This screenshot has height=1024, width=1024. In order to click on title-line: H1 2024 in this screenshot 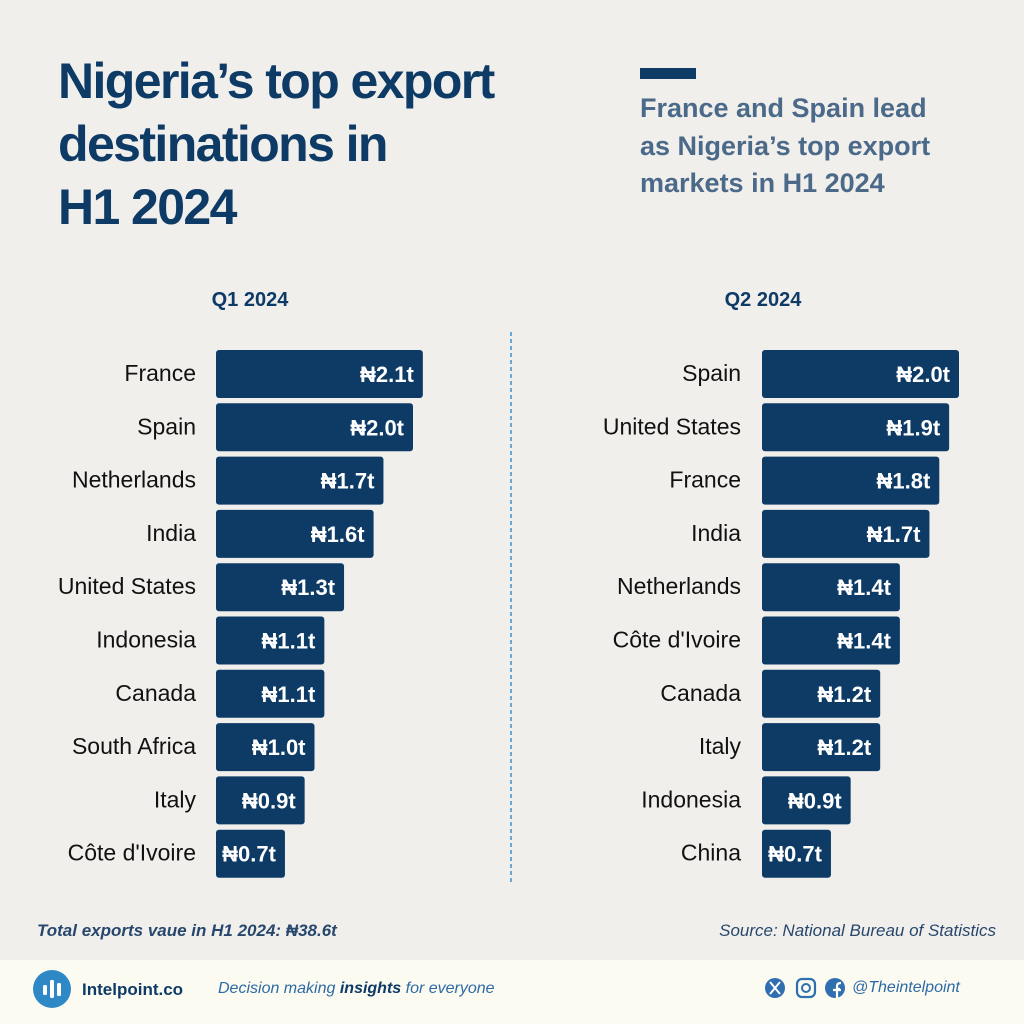, I will do `click(147, 207)`.